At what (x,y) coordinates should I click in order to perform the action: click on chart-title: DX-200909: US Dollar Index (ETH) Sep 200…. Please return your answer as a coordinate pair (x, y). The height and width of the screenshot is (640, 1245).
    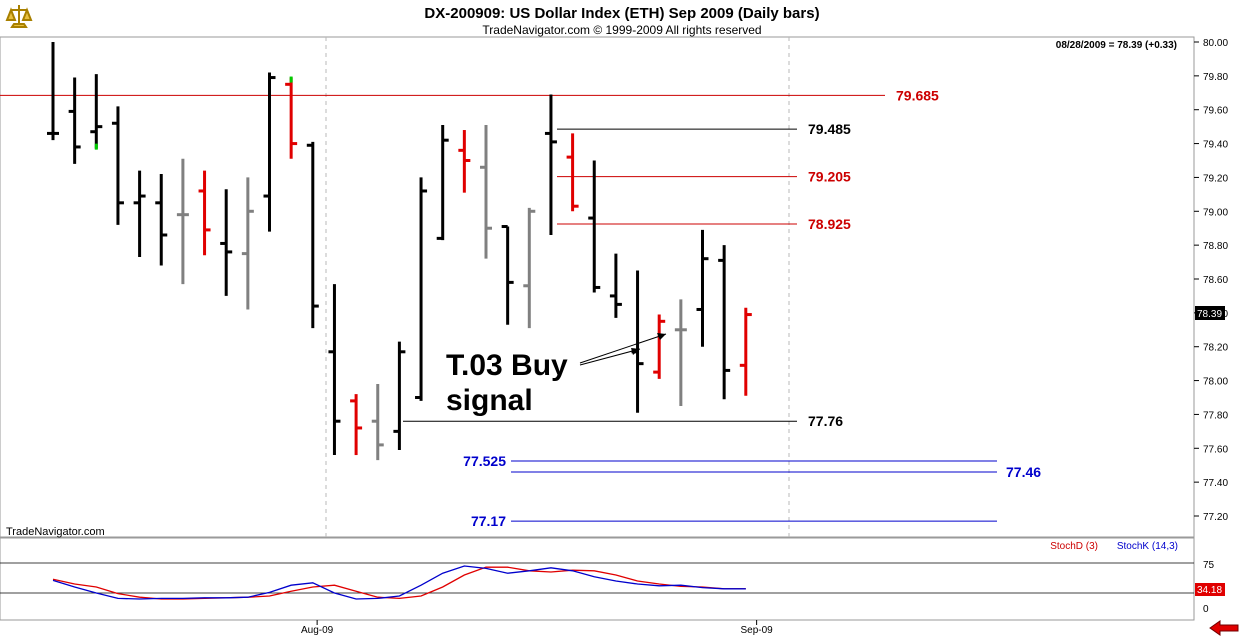
    Looking at the image, I should click on (621, 13).